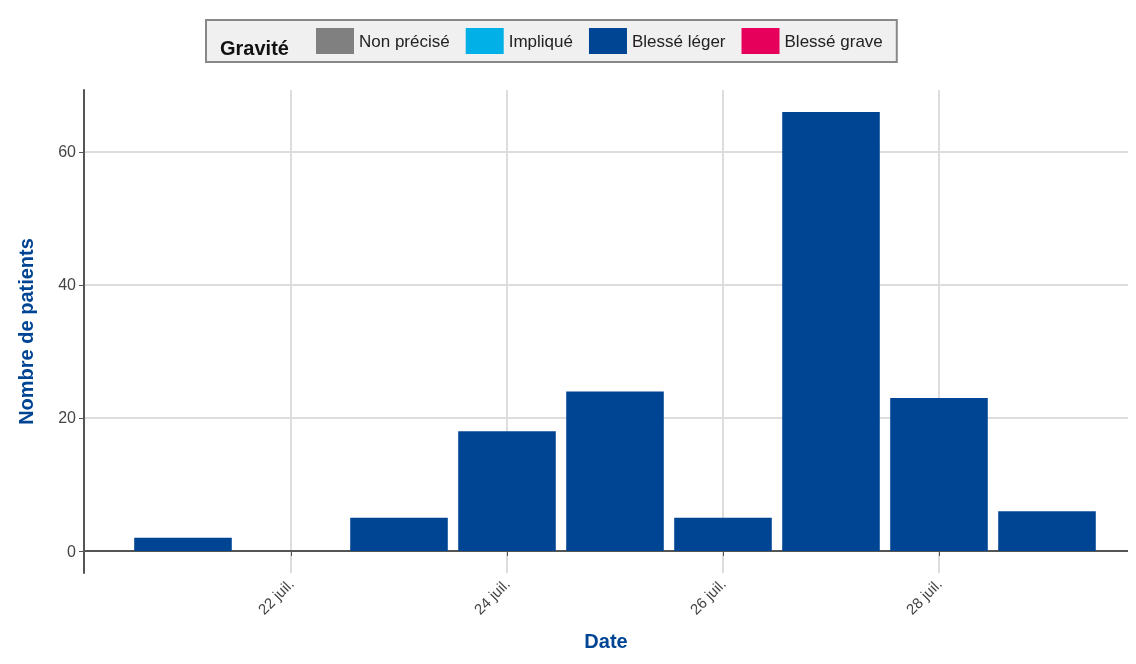  I want to click on x-tick-label: 22 juil., so click(276, 596).